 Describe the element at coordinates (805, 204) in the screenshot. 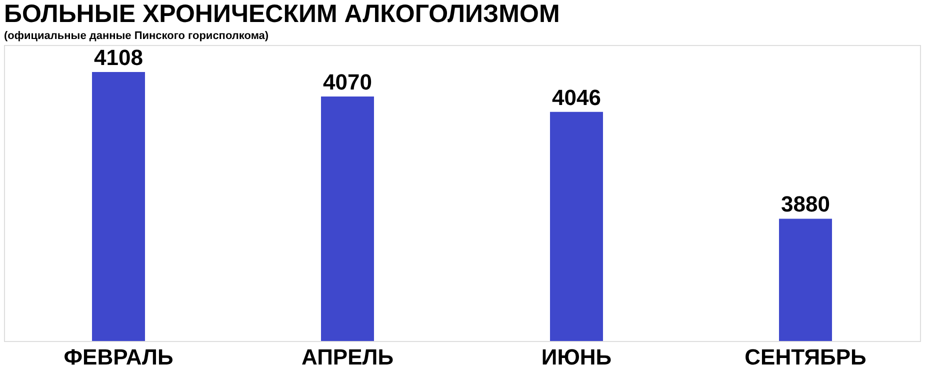

I see `data-label: 3880` at that location.